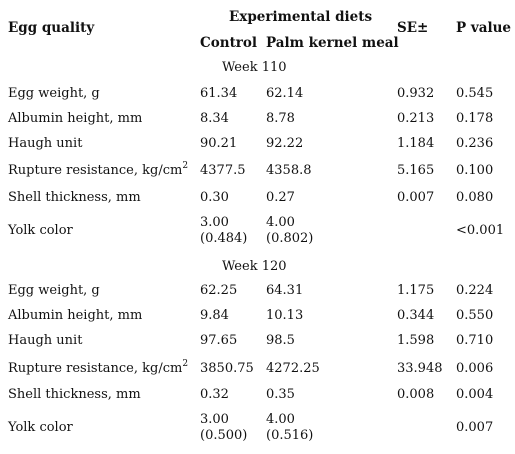  Describe the element at coordinates (332, 43) in the screenshot. I see `header-palm-kernel-meal: Palm kernel meal` at that location.